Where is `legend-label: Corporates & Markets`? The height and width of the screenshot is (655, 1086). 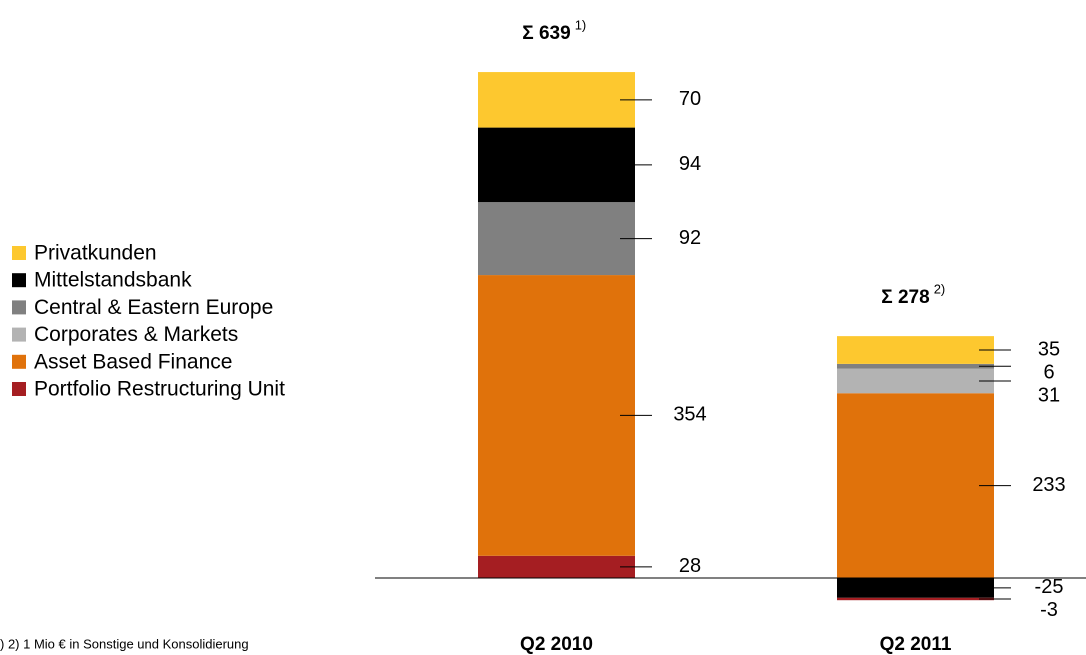 legend-label: Corporates & Markets is located at coordinates (136, 334).